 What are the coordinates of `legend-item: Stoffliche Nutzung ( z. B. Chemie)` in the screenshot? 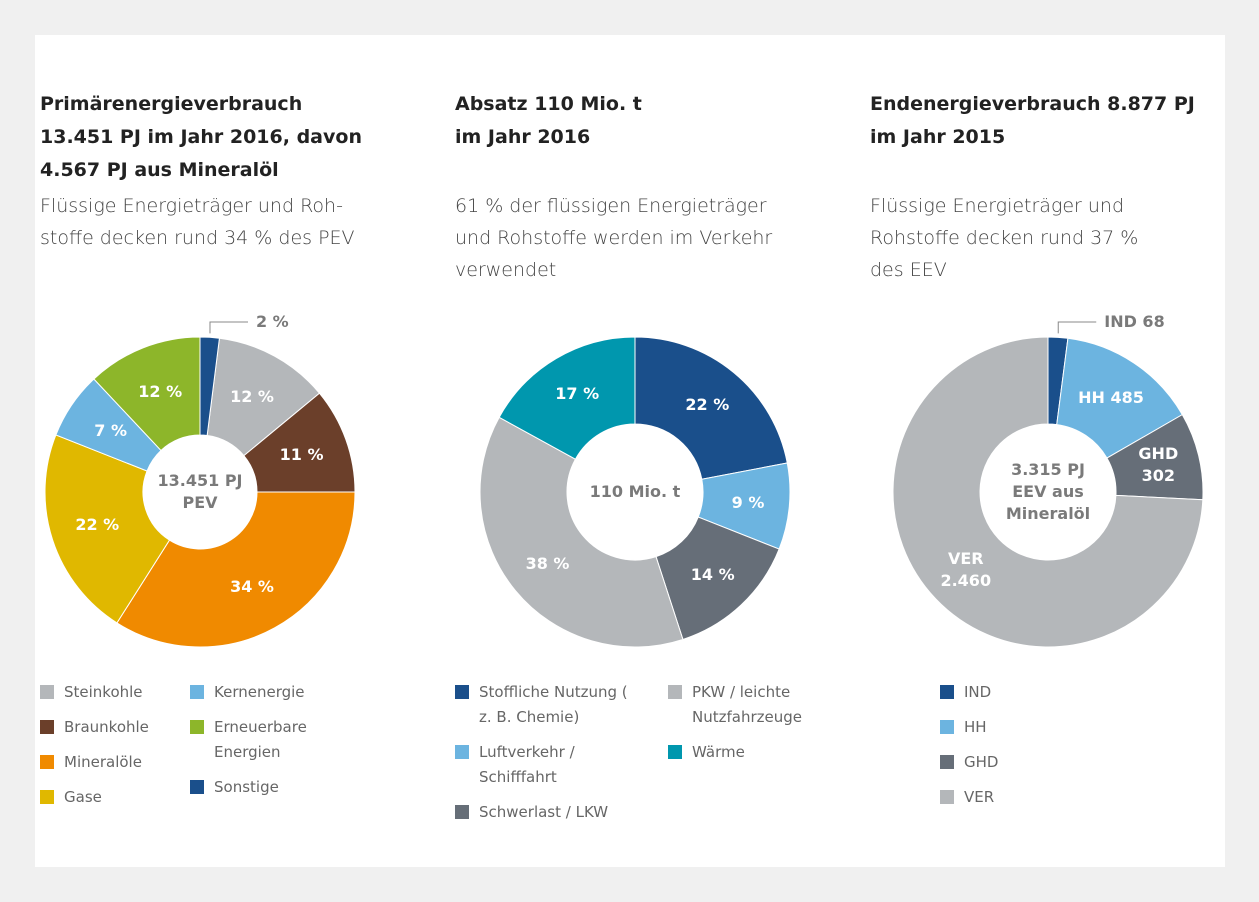 It's located at (542, 705).